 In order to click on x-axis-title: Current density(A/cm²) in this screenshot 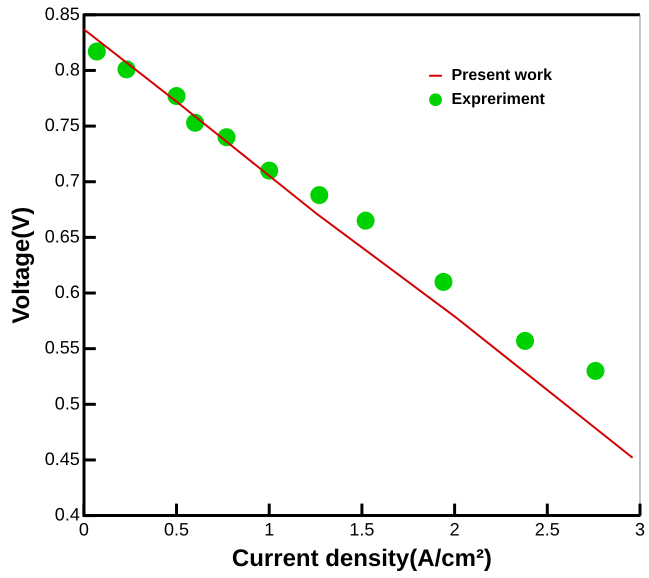, I will do `click(362, 558)`.